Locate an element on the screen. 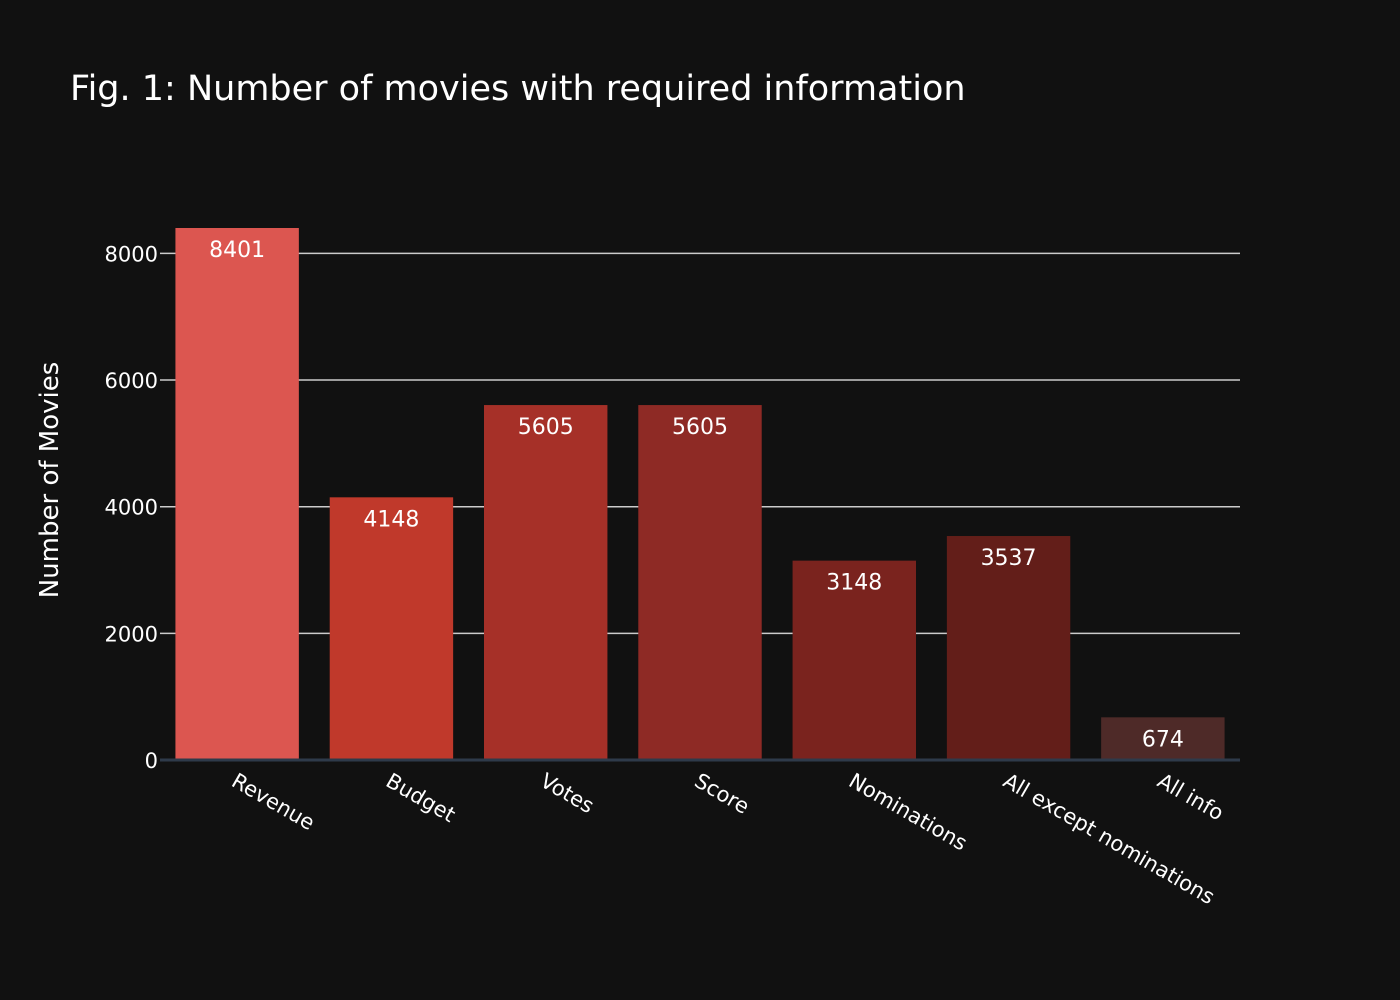  y-tick-label: 4000 is located at coordinates (131, 508).